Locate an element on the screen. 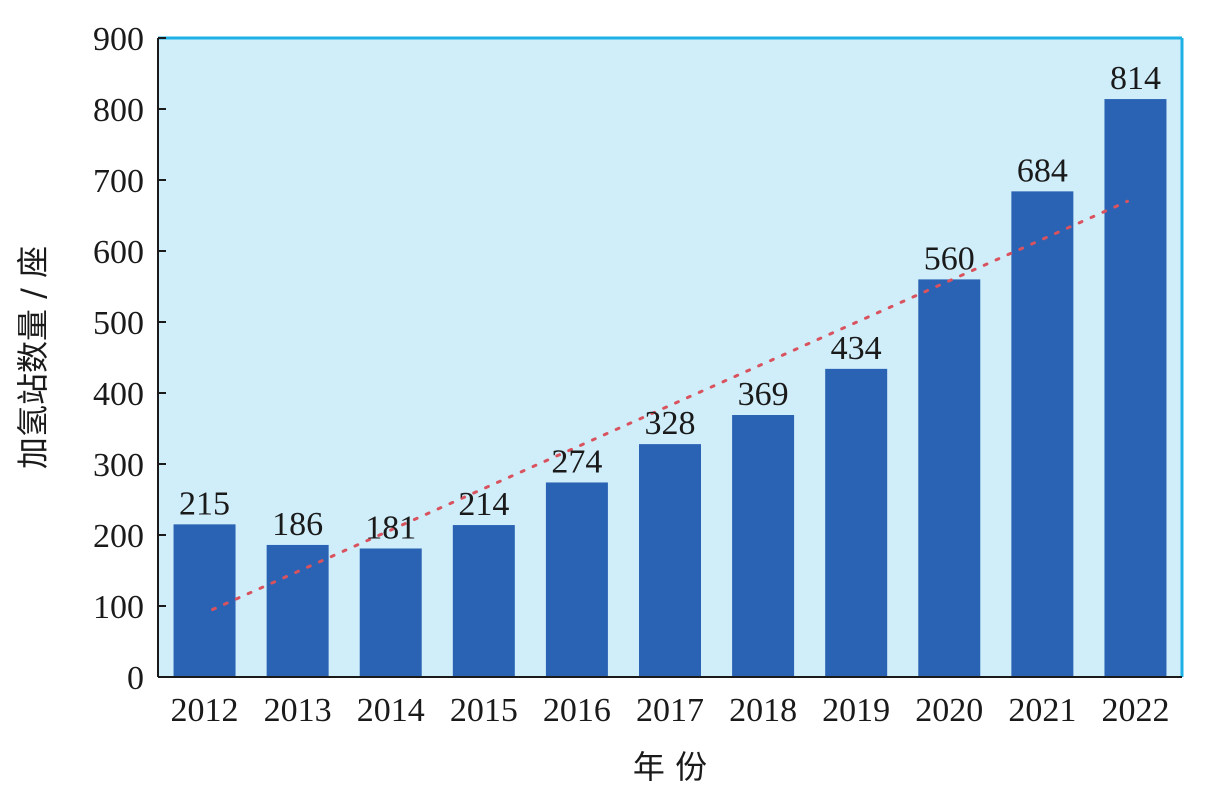  y-tick-label: 600 is located at coordinates (118, 252).